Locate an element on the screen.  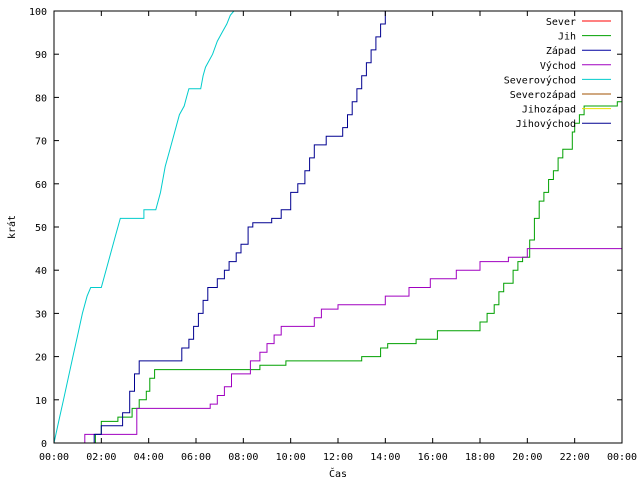
y-tick-label: 30 is located at coordinates (41, 314).